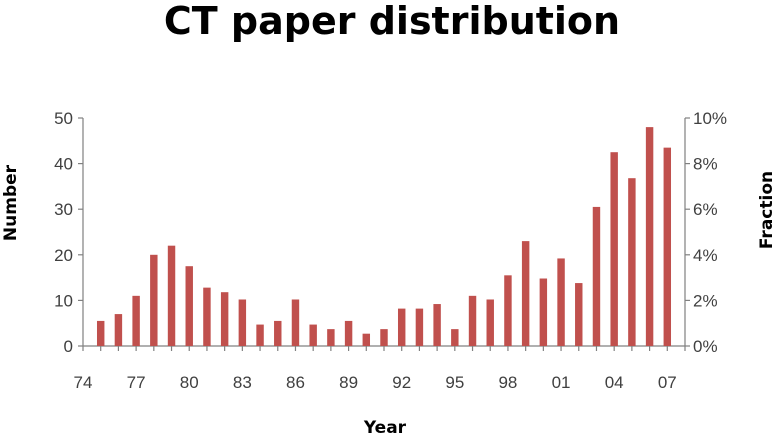 This screenshot has height=436, width=780. I want to click on x-tick-label: 86, so click(295, 382).